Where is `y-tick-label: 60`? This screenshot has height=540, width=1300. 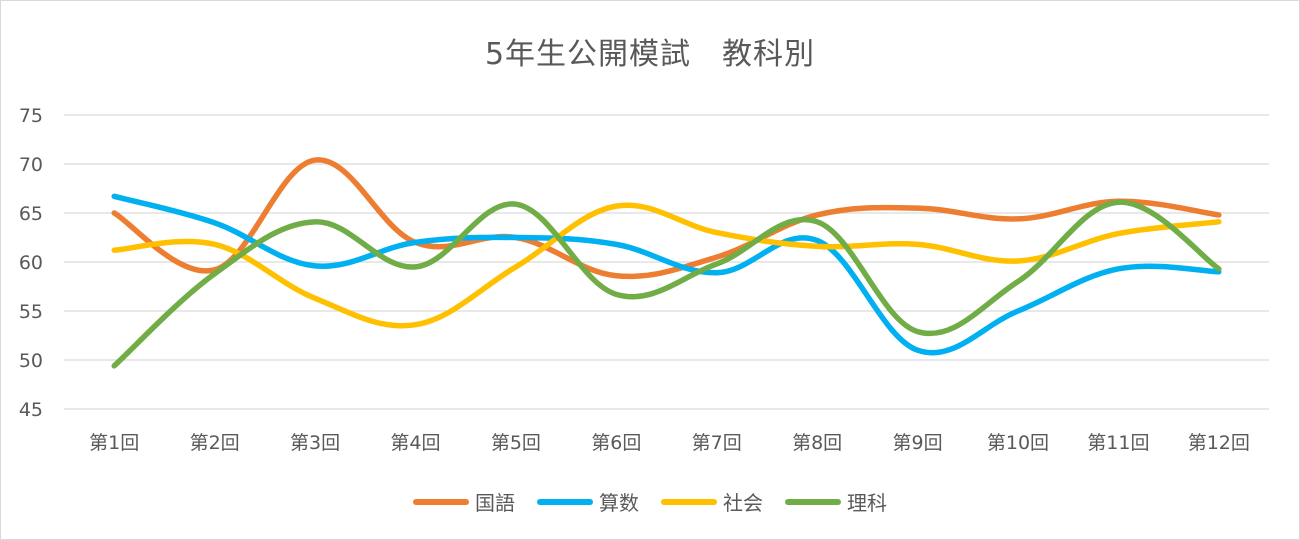 y-tick-label: 60 is located at coordinates (31, 263).